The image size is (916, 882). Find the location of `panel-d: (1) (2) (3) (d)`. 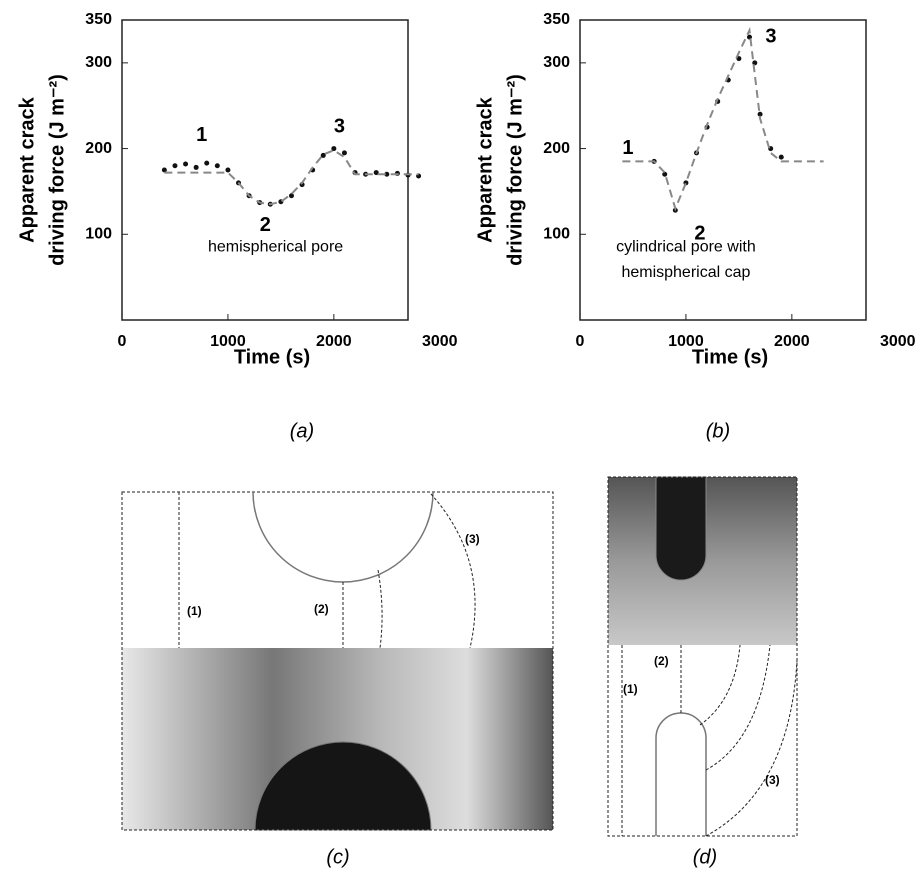

panel-d: (1) (2) (3) (d) is located at coordinates (702, 672).